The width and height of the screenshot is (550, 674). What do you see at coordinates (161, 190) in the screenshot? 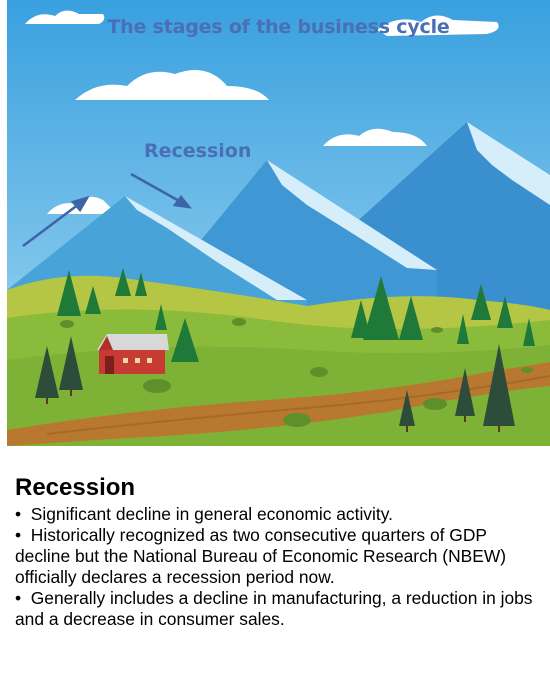
I see `arrow-down-icon` at bounding box center [161, 190].